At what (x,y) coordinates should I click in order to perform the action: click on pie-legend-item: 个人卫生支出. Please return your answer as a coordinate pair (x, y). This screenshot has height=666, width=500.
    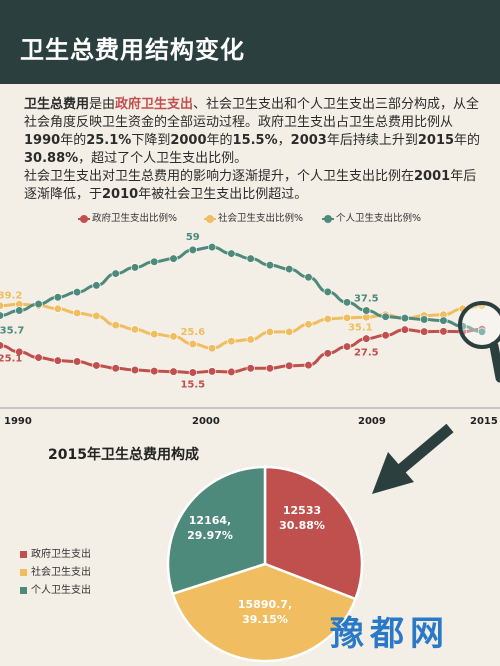
    Looking at the image, I should click on (55, 591).